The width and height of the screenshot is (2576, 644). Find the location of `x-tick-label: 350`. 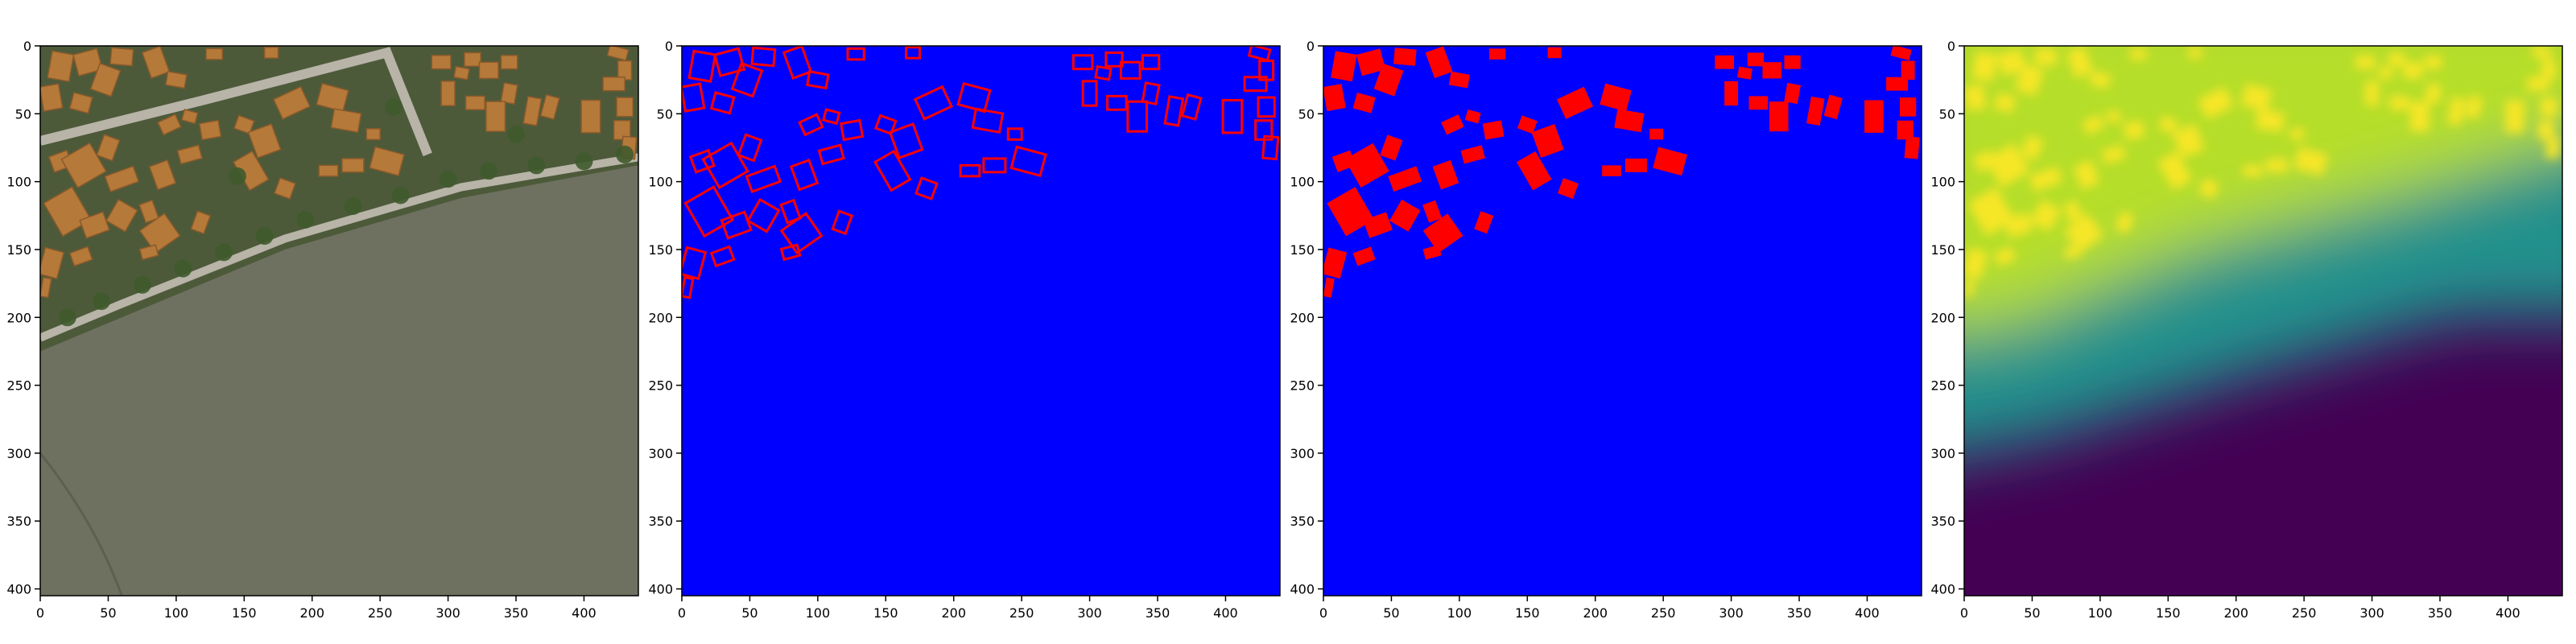

x-tick-label: 350 is located at coordinates (516, 613).